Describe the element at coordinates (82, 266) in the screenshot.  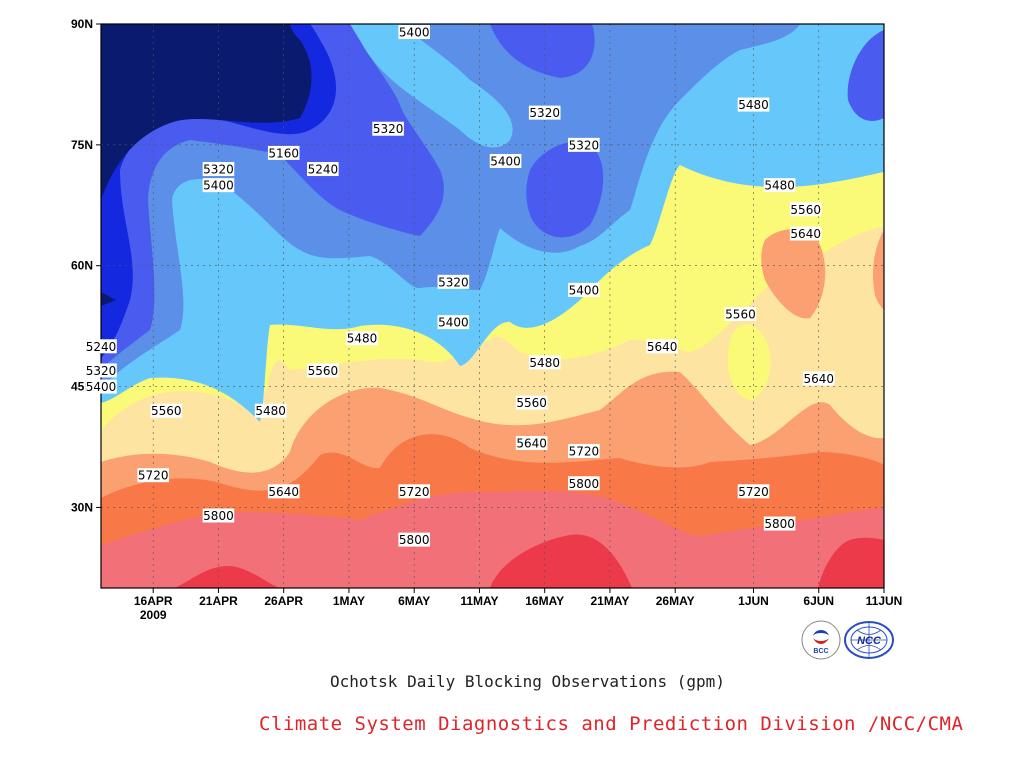
I see `y-tick-label: 60N` at that location.